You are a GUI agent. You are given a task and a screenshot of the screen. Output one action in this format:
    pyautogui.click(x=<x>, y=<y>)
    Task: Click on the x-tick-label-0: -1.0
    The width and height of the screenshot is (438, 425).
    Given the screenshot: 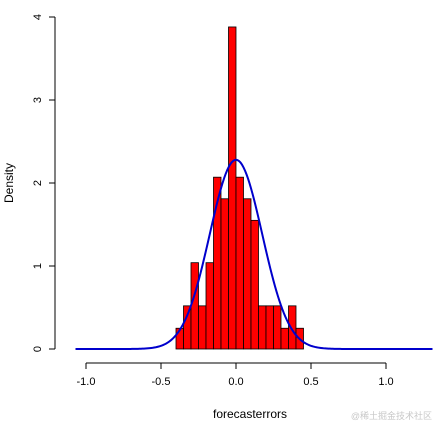 What is the action you would take?
    pyautogui.click(x=86, y=382)
    